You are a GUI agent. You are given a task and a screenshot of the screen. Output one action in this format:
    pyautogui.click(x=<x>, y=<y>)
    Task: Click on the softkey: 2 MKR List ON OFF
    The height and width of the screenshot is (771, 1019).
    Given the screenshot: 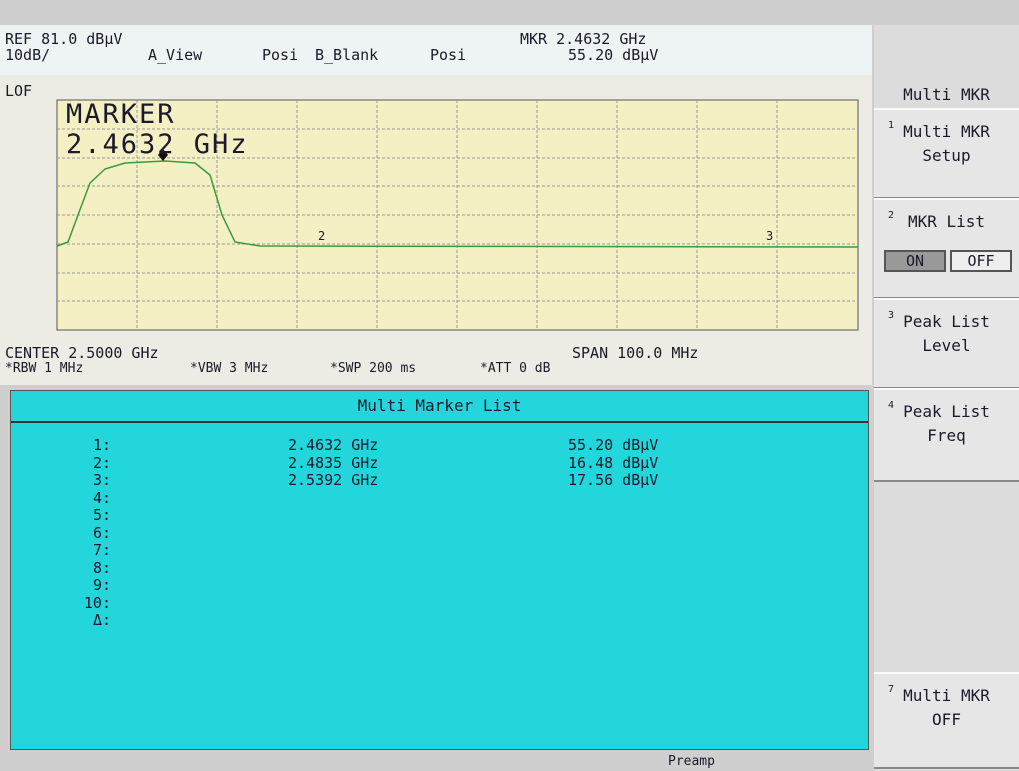 What is the action you would take?
    pyautogui.click(x=946, y=248)
    